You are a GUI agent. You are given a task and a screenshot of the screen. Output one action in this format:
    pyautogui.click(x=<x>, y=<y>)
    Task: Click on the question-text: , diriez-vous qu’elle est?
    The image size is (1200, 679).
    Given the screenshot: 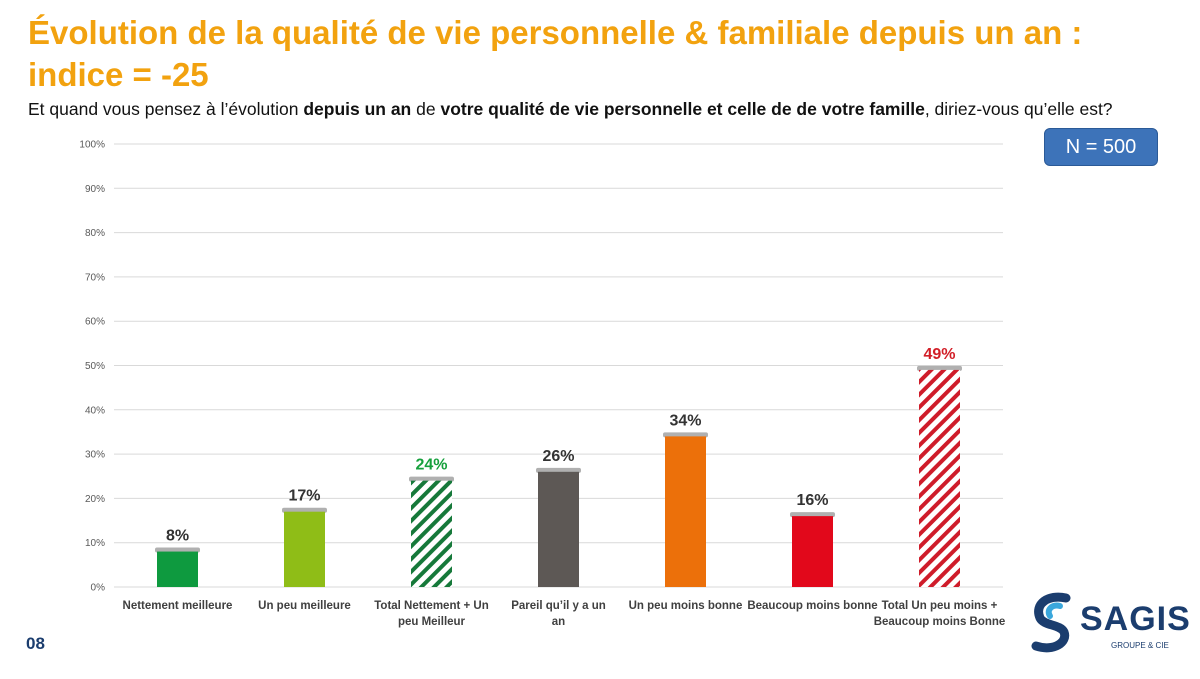 What is the action you would take?
    pyautogui.click(x=1018, y=109)
    